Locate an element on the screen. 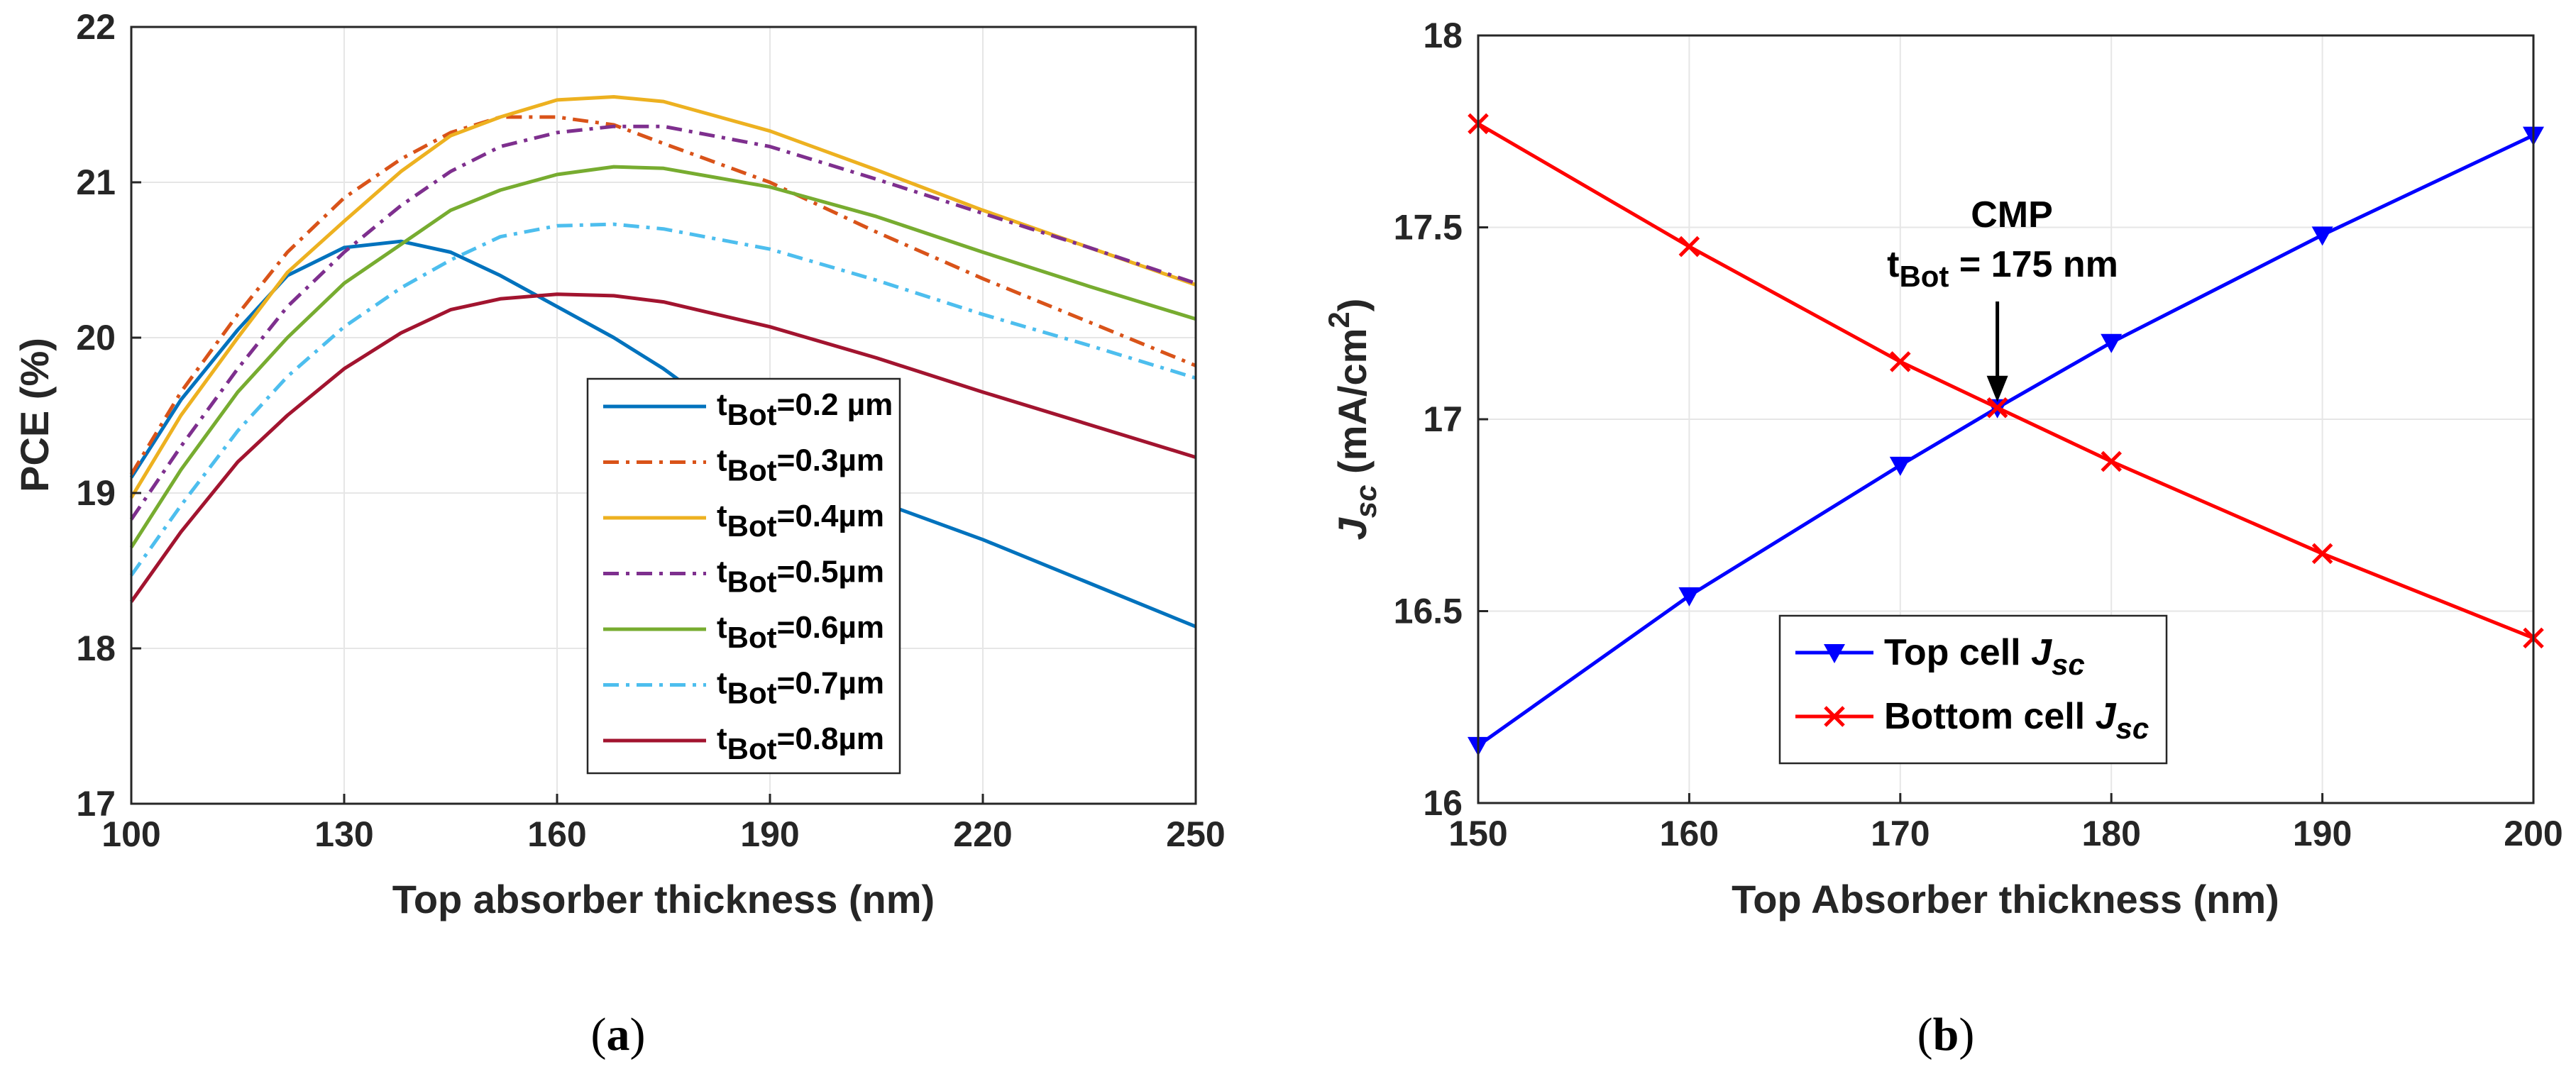 The height and width of the screenshot is (1074, 2576). panel-b-ylabel: Jsc (mA/cm2) is located at coordinates (1352, 420).